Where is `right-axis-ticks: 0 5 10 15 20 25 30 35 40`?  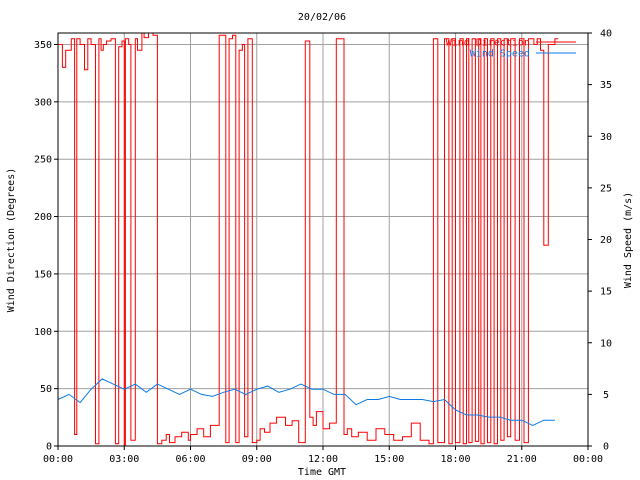
right-axis-ticks: 0 5 10 15 20 25 30 35 40 is located at coordinates (600, 241).